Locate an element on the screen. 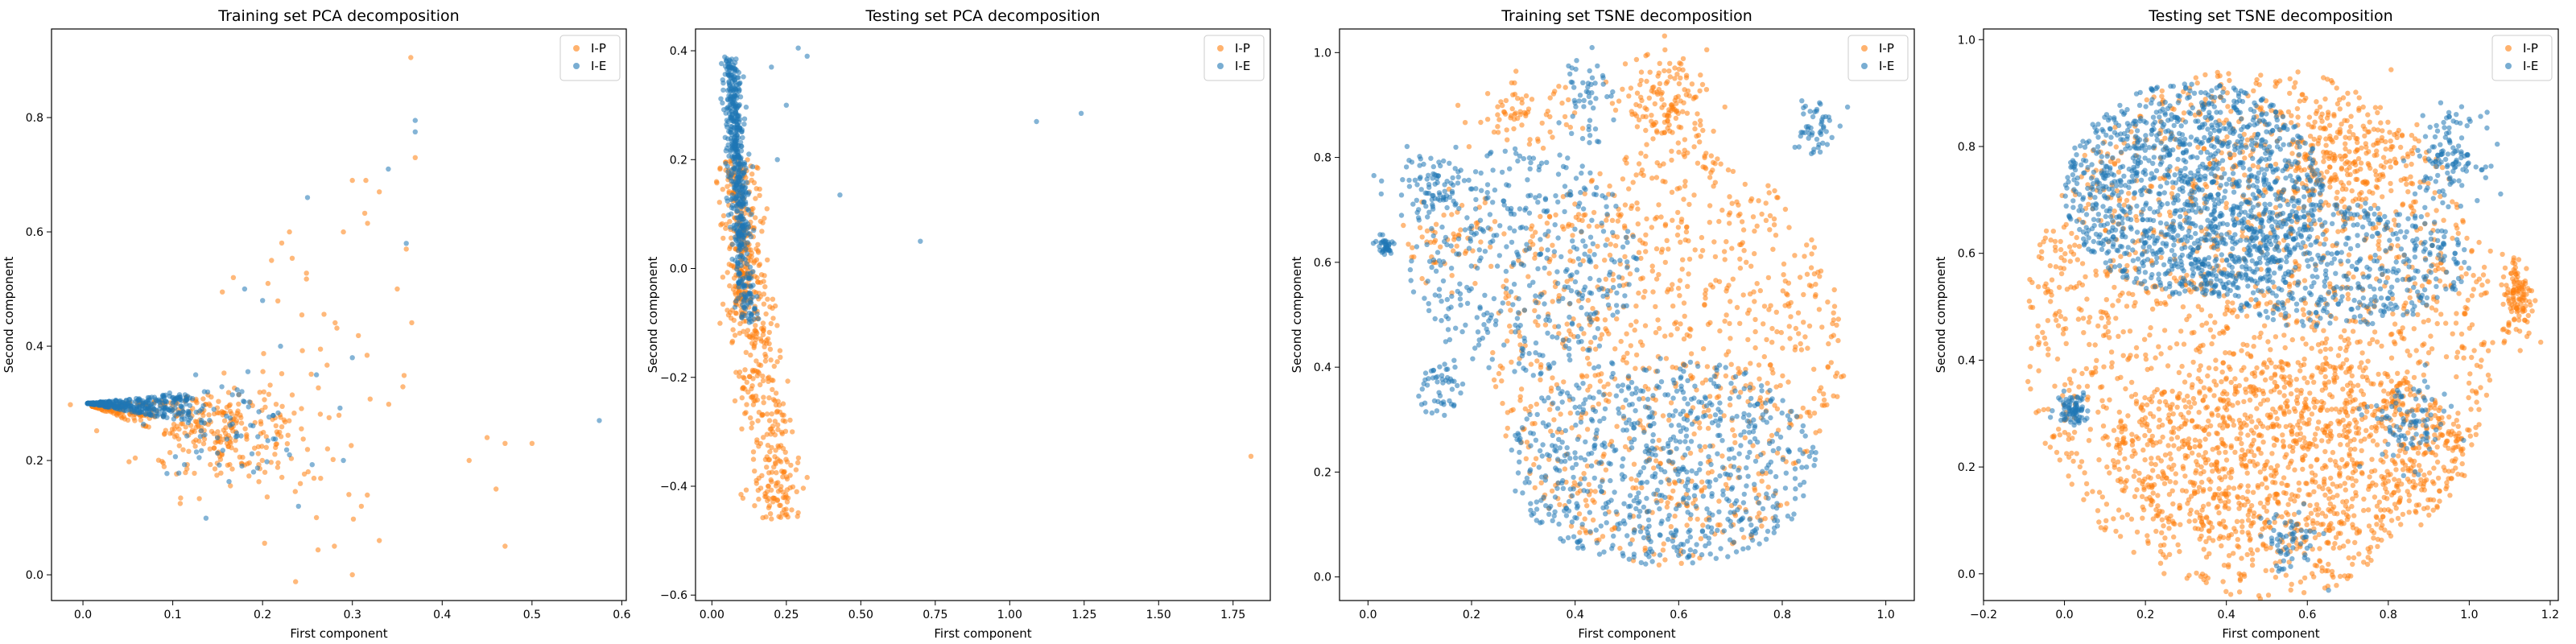 This screenshot has width=2576, height=644. y-tick-label: −0.2 is located at coordinates (673, 378).